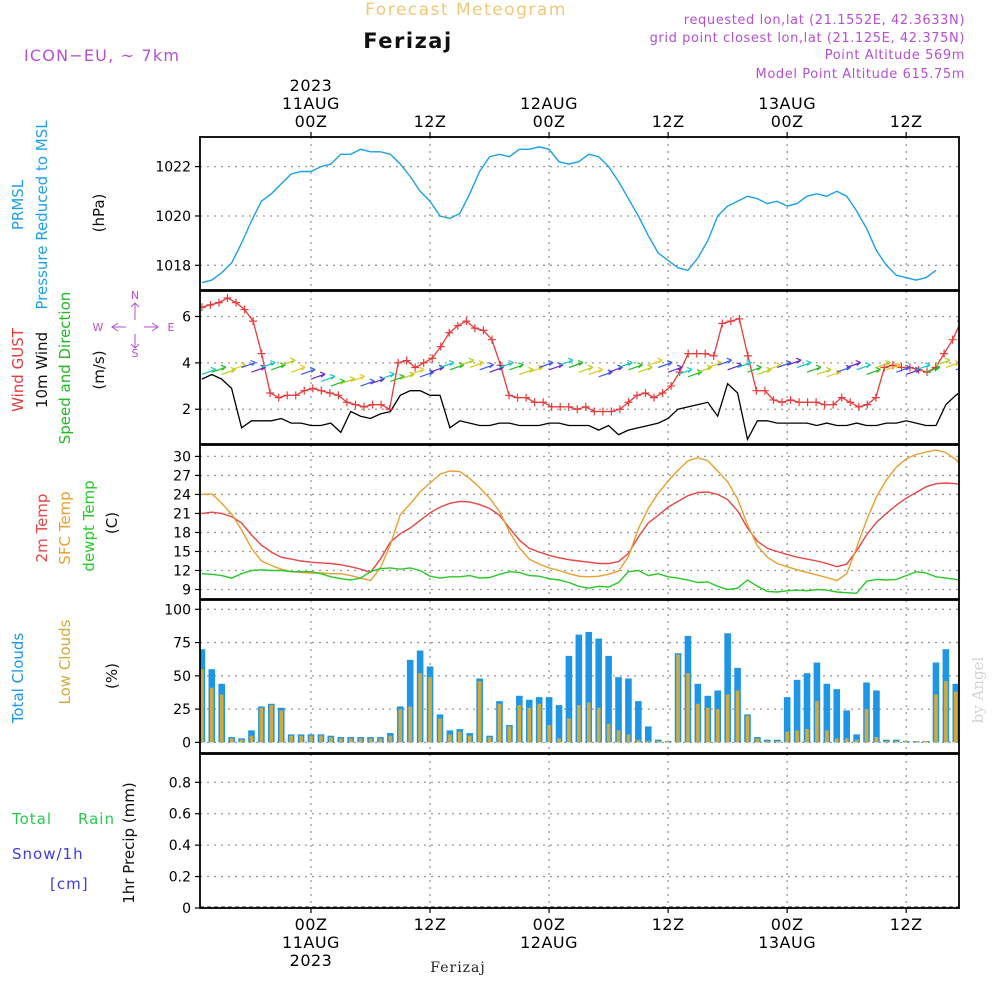 The image size is (1000, 1000). I want to click on y-tick-label: 1018, so click(173, 266).